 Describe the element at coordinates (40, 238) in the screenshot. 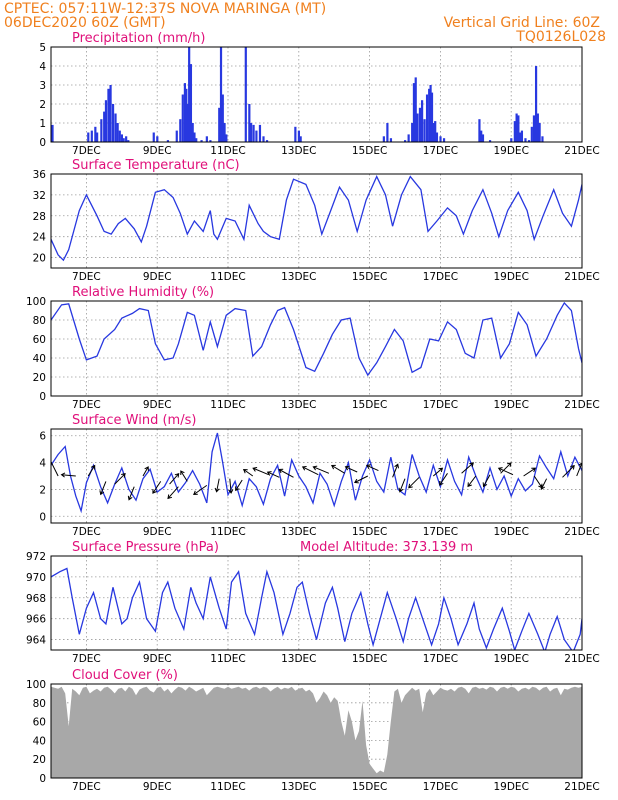

I see `y-tick-label: 24` at that location.